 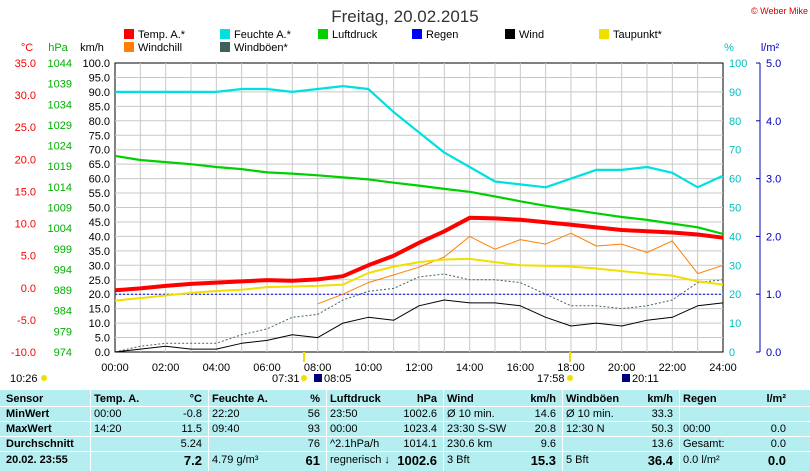 What do you see at coordinates (773, 353) in the screenshot?
I see `rain-tick-label: 0.0` at bounding box center [773, 353].